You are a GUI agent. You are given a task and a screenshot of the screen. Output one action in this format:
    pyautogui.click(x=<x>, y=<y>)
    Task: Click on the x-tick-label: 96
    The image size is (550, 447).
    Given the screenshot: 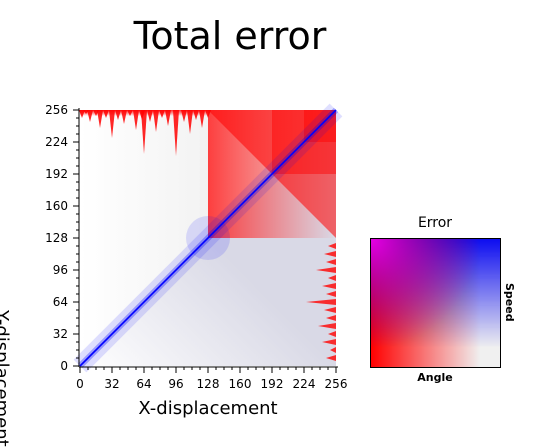 What is the action you would take?
    pyautogui.click(x=175, y=384)
    